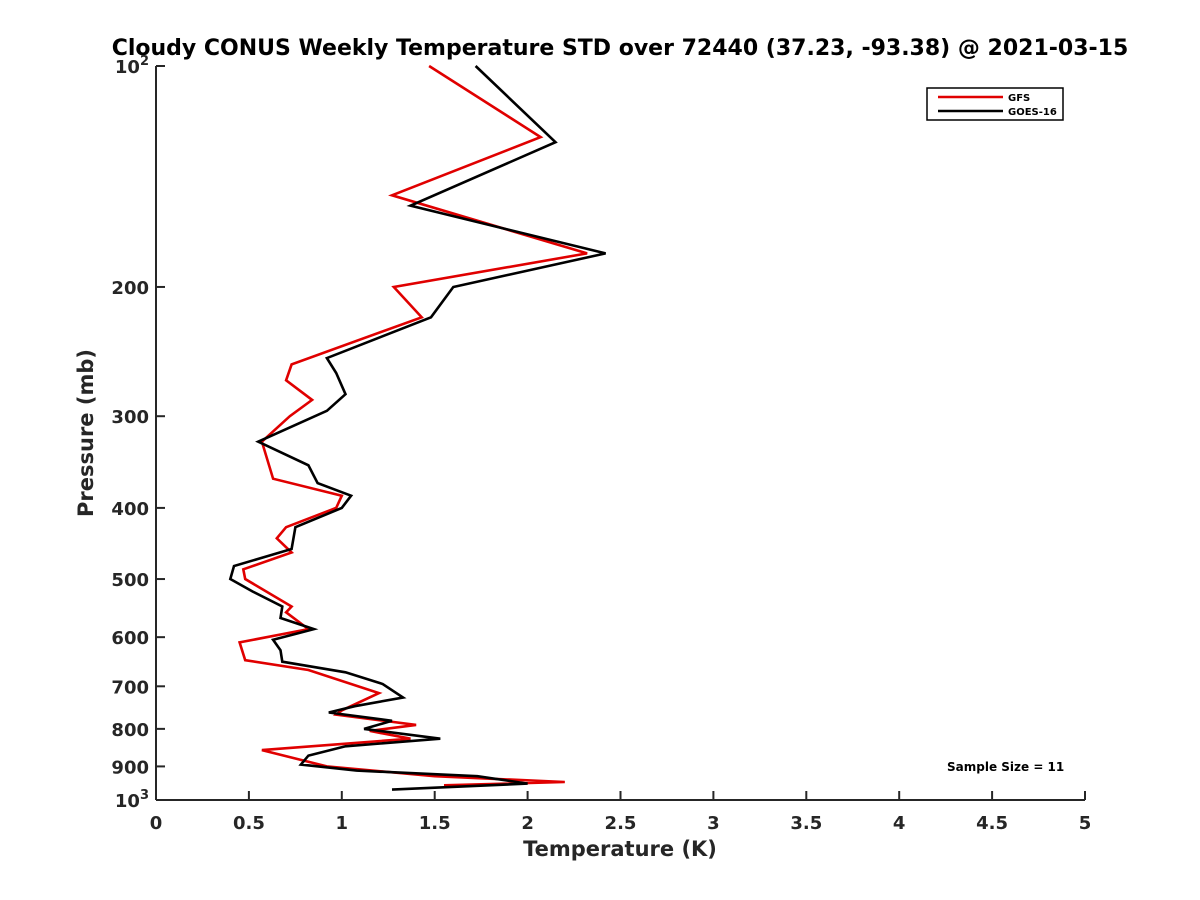  I want to click on x-tick-label: 0, so click(156, 823).